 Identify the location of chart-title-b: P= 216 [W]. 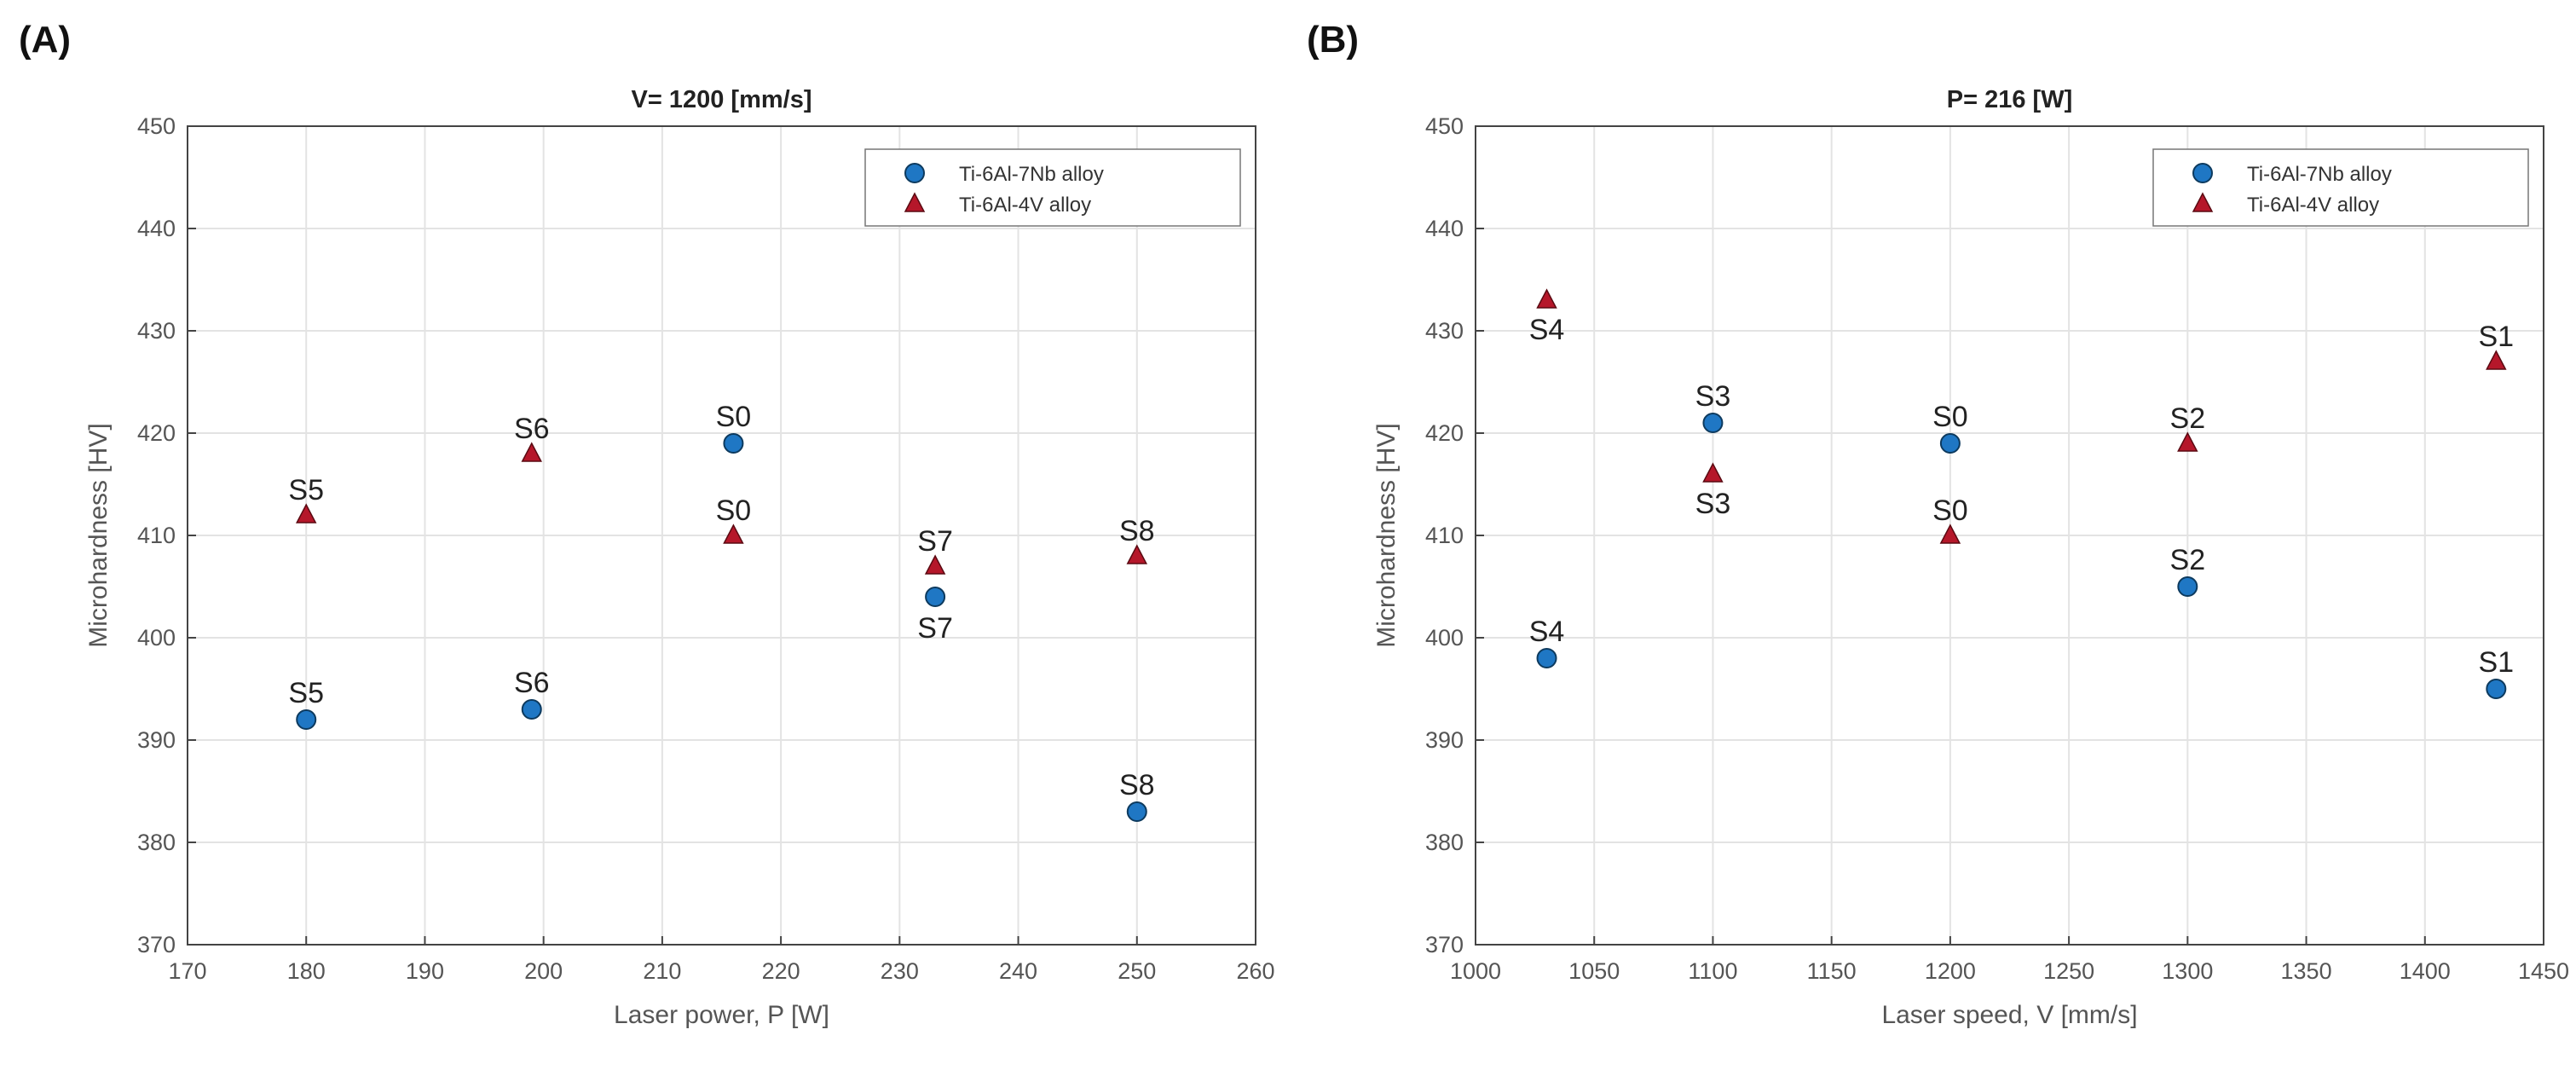
(2009, 100).